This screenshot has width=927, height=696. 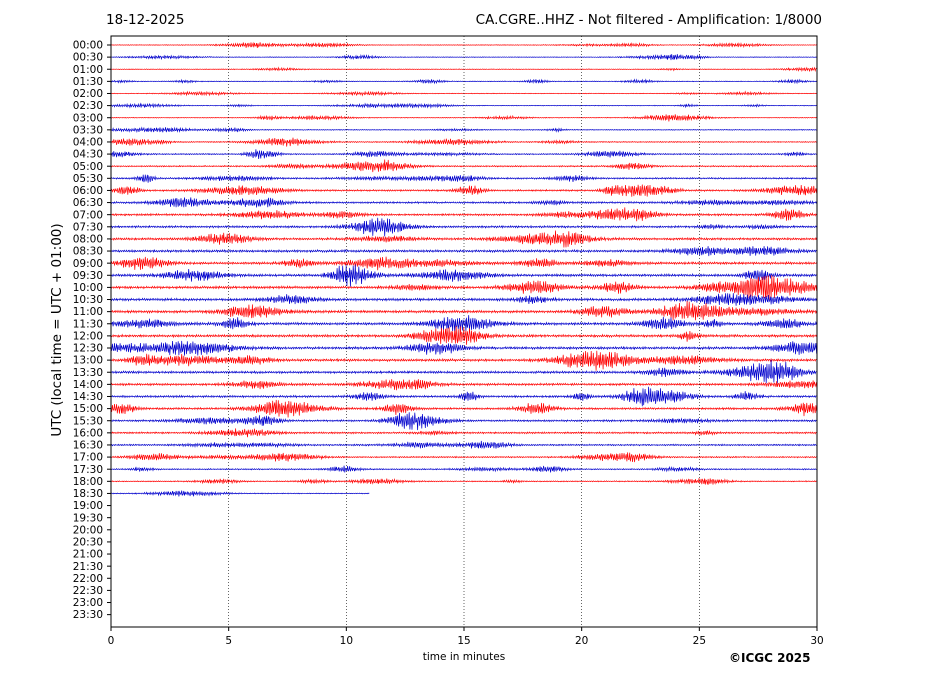 I want to click on y-tick-label: 07:30, so click(x=88, y=227).